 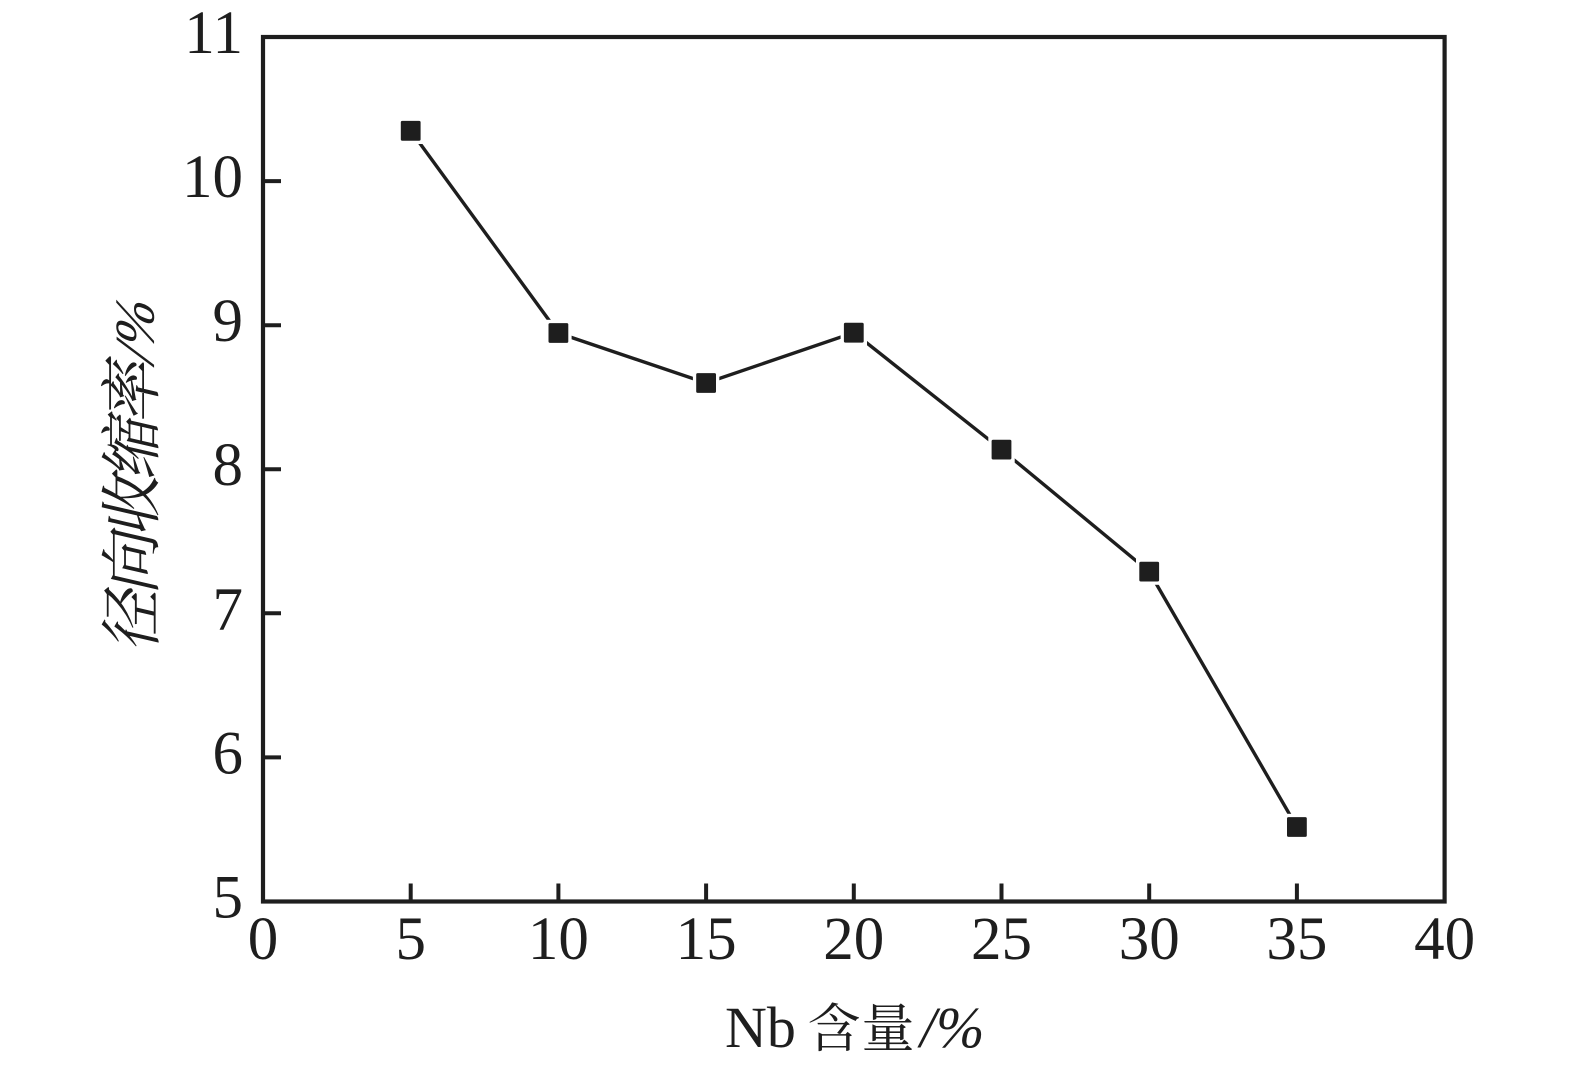 What do you see at coordinates (228, 465) in the screenshot?
I see `svg-text: 8` at bounding box center [228, 465].